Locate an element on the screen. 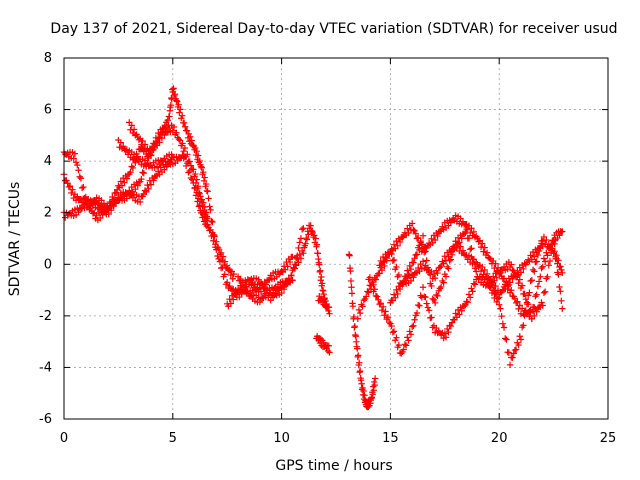  series-track-c is located at coordinates (148, 216).